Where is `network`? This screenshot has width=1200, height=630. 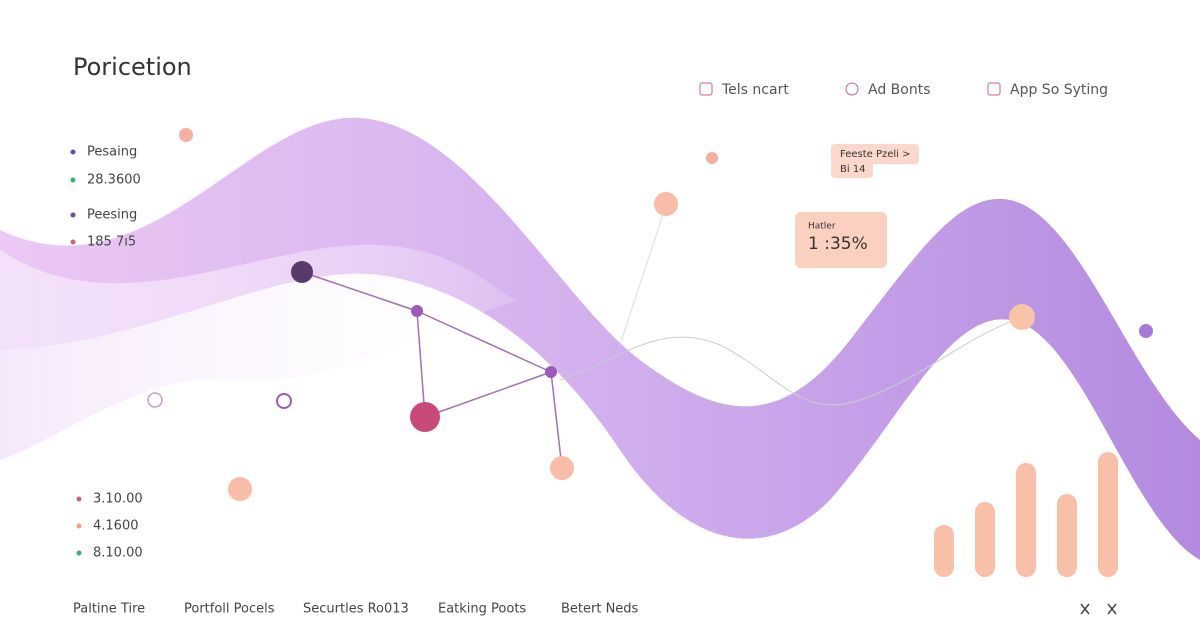 network is located at coordinates (432, 370).